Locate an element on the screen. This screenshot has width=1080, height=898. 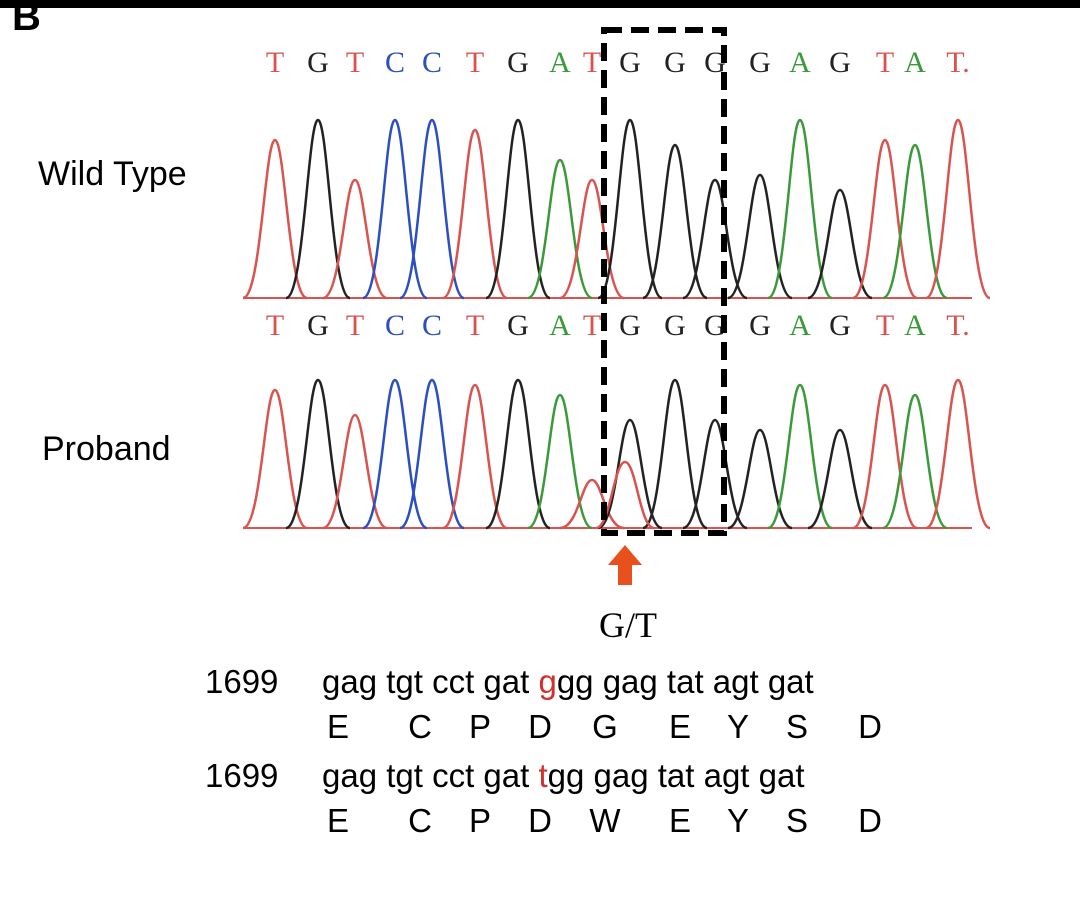
track-label: Wild Type is located at coordinates (112, 174).